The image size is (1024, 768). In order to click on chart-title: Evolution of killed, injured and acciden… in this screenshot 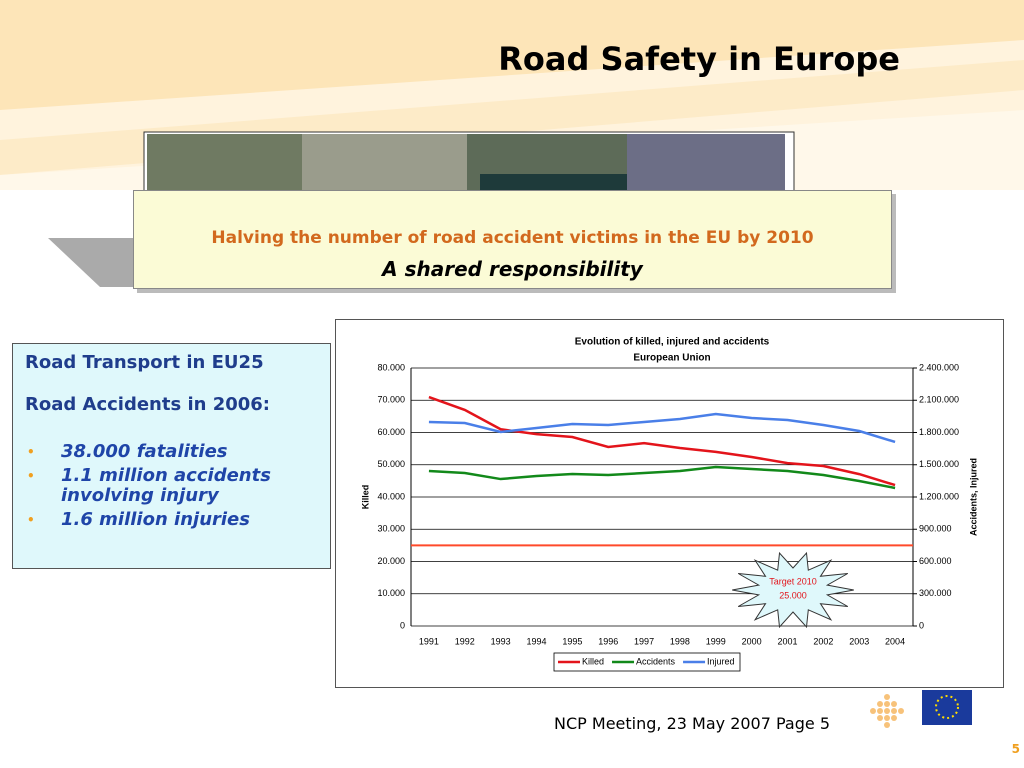, I will do `click(672, 342)`.